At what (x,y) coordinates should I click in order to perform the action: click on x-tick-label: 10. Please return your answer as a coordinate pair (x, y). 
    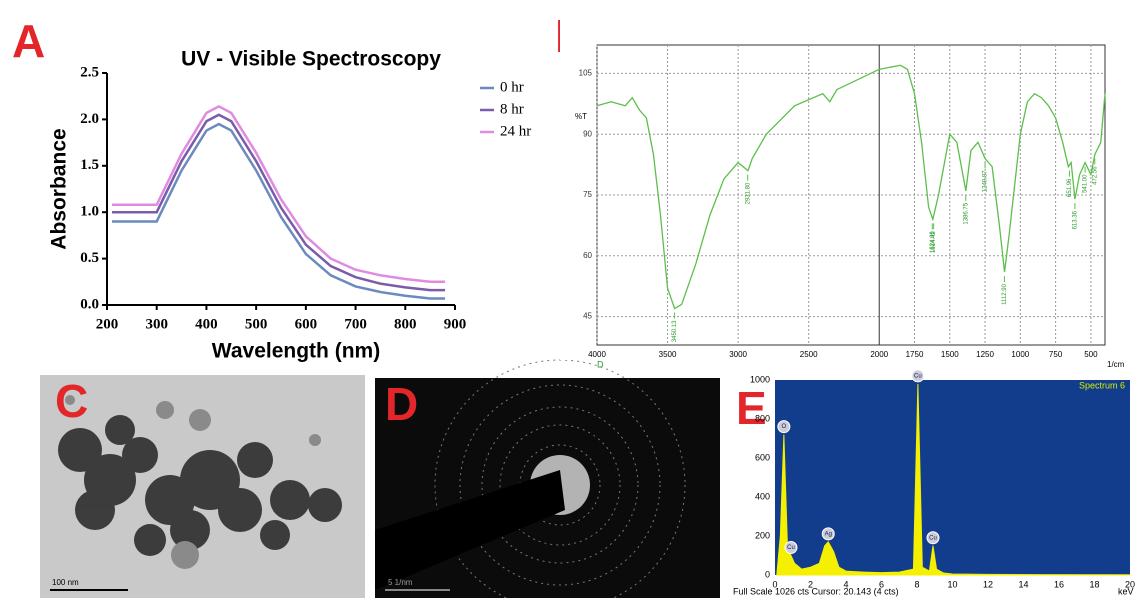
    Looking at the image, I should click on (952, 584).